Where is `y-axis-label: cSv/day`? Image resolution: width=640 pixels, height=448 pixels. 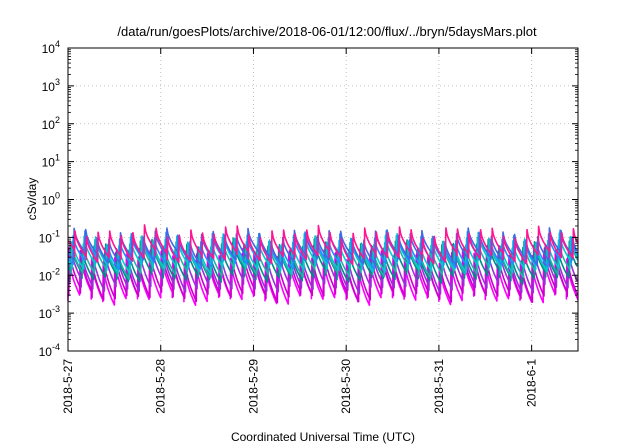
y-axis-label: cSv/day is located at coordinates (32, 199).